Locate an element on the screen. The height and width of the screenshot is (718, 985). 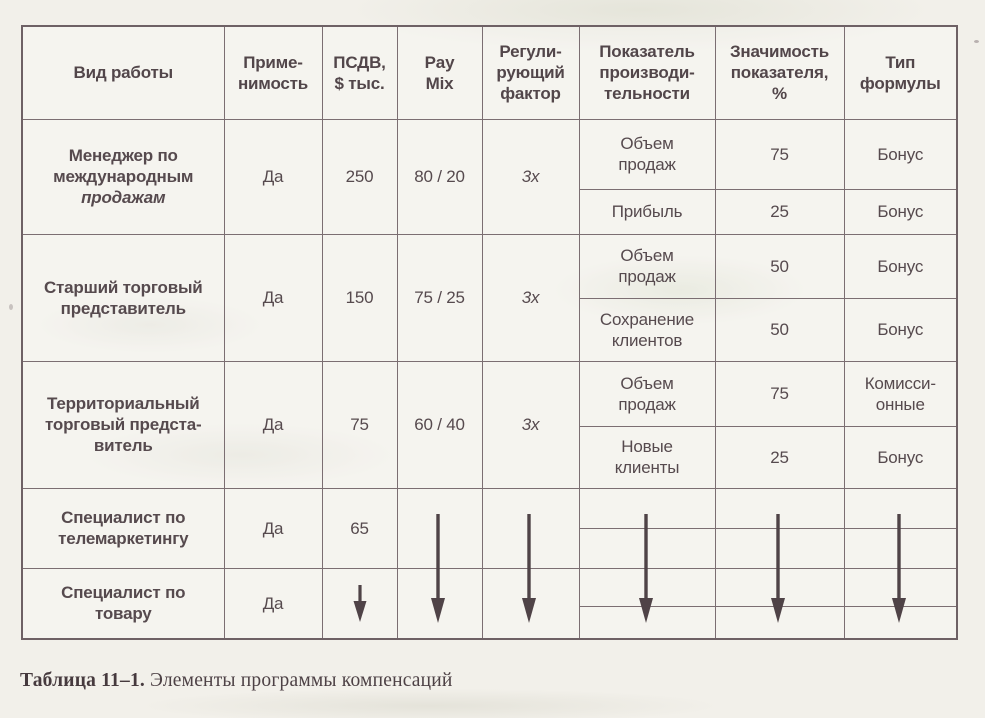
col-header-label: Показатель производи- тельности is located at coordinates (647, 73).